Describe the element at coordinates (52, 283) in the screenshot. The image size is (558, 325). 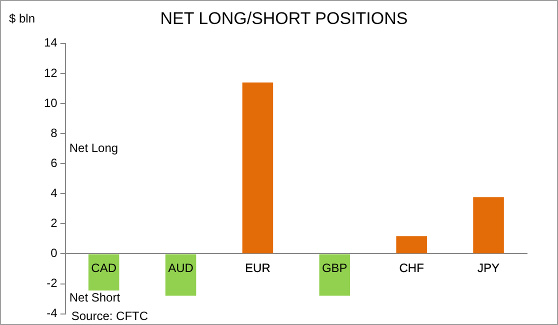
I see `y-tick-label: -2` at that location.